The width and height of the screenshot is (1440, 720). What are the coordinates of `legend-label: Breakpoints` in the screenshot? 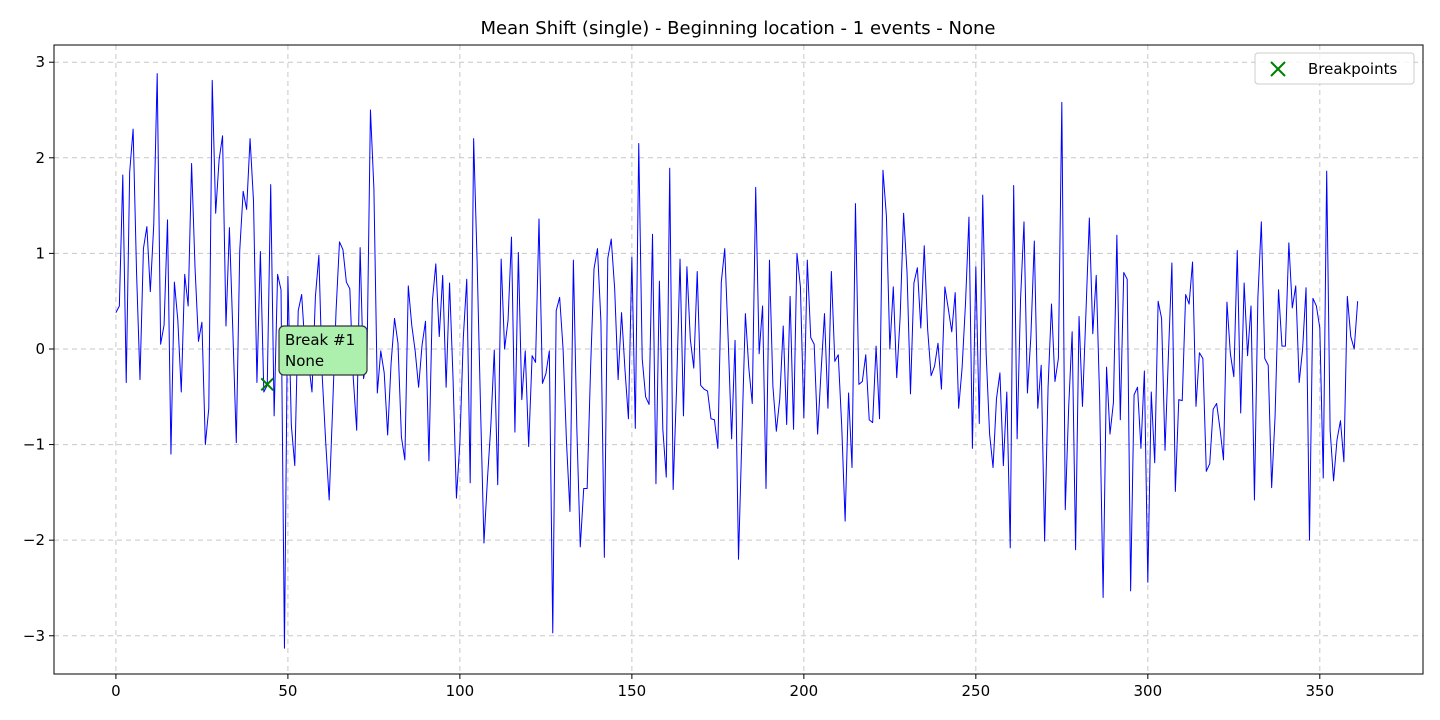 It's located at (1352, 69).